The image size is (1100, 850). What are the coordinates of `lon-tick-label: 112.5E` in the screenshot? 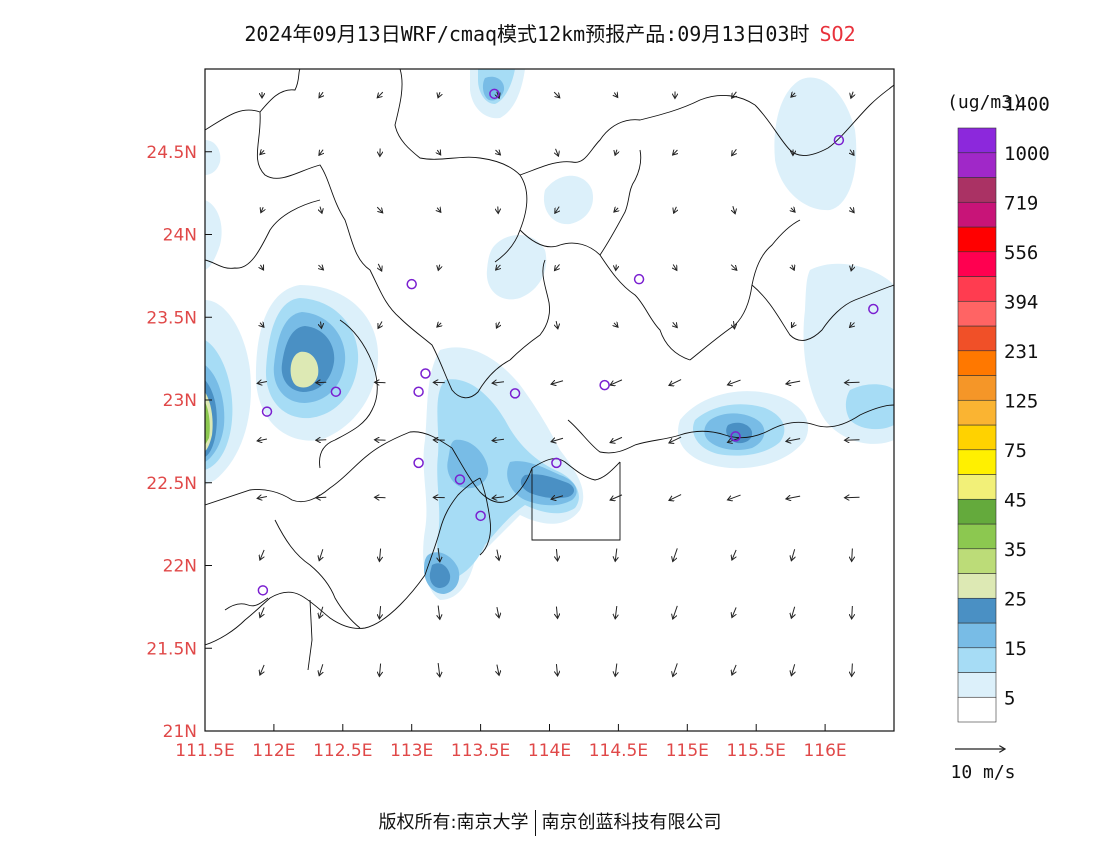 It's located at (342, 751).